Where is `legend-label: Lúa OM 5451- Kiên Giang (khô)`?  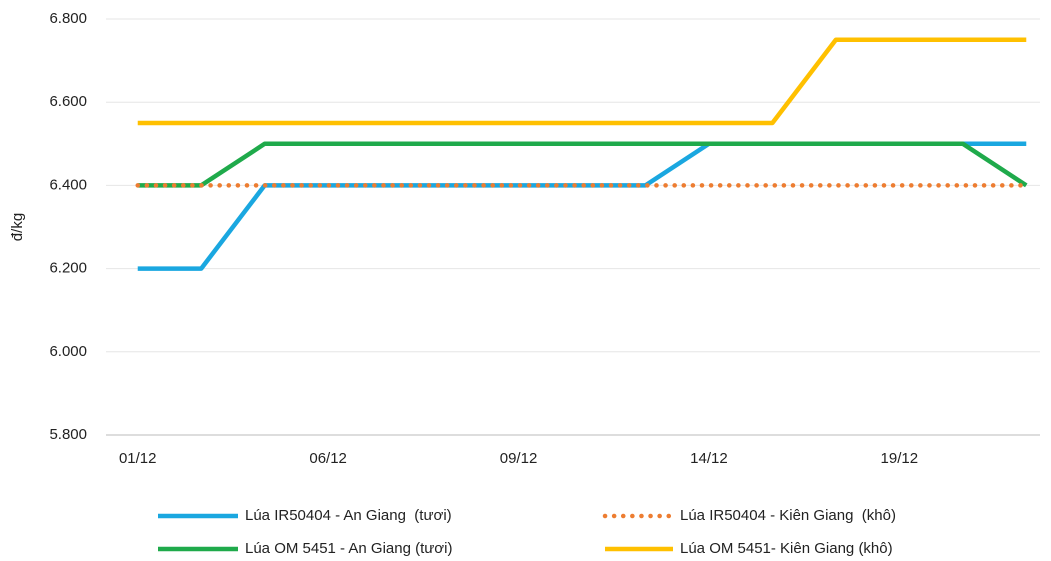
legend-label: Lúa OM 5451- Kiên Giang (khô) is located at coordinates (786, 548).